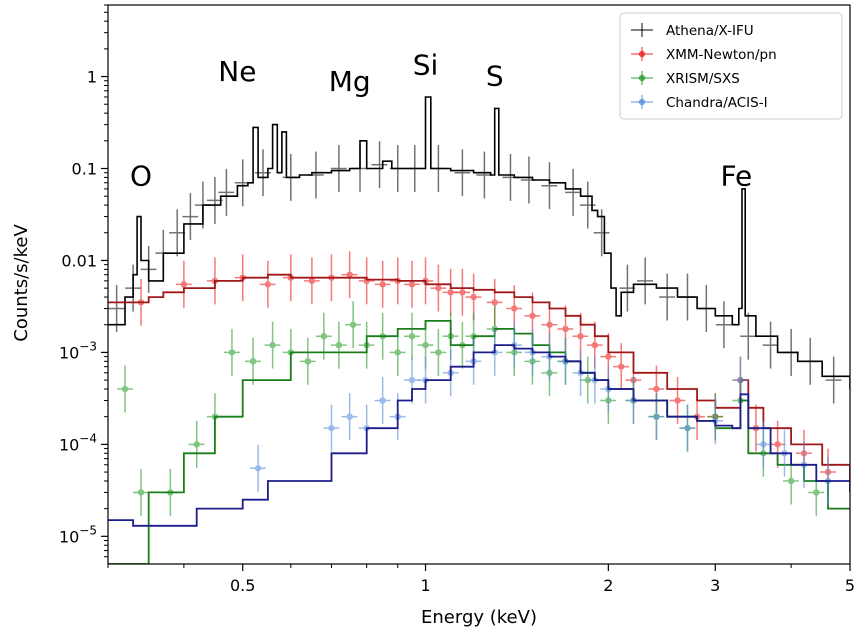 This screenshot has width=856, height=635. I want to click on y-tick-exponent: −4, so click(88, 438).